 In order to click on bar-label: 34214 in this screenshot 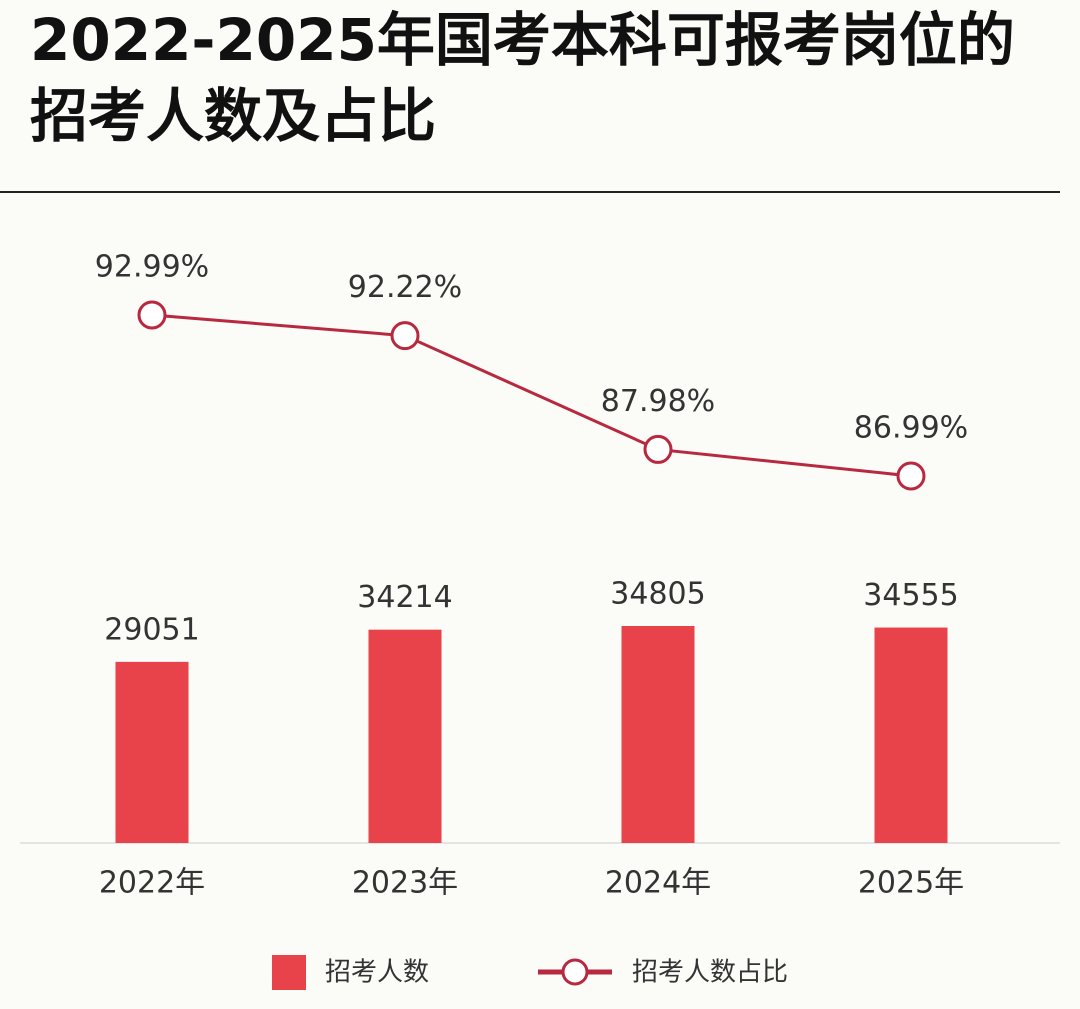, I will do `click(404, 597)`.